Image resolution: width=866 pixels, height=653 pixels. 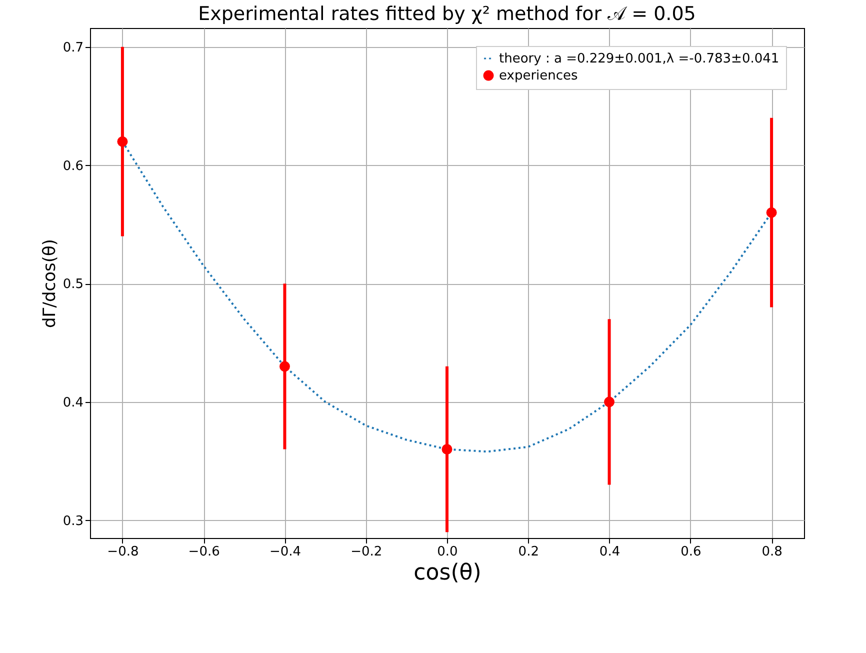 What do you see at coordinates (50, 283) in the screenshot?
I see `y-axis-title: dΓ/dcos(θ)` at bounding box center [50, 283].